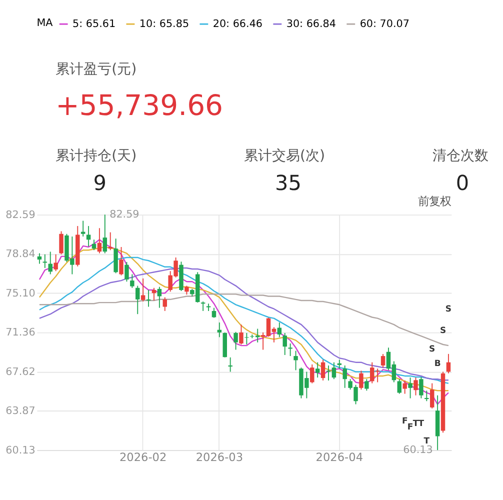  I want to click on y-tick-label: 78.84, so click(21, 254).